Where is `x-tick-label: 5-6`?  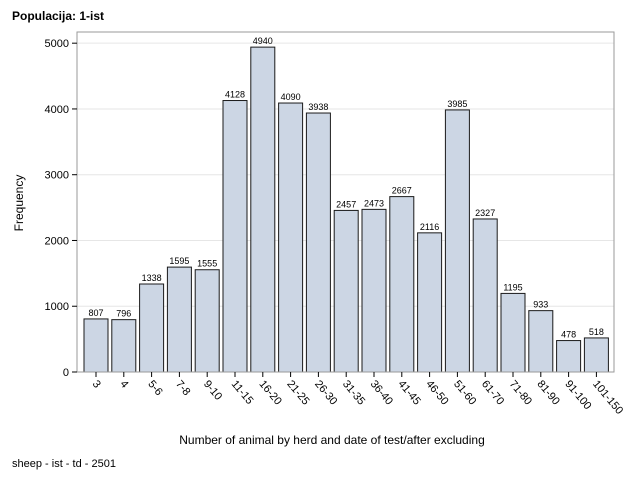 x-tick-label: 5-6 is located at coordinates (154, 388).